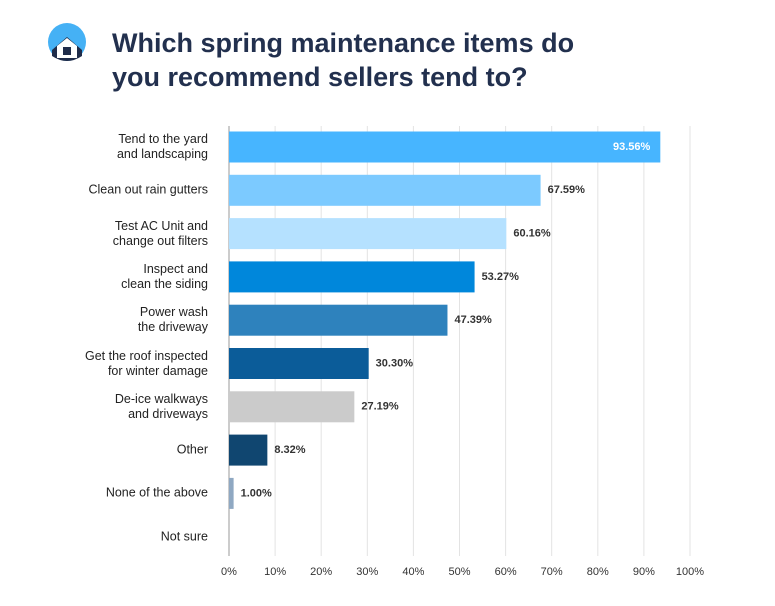 The image size is (775, 606). What do you see at coordinates (567, 190) in the screenshot?
I see `value-label: 67.59%` at bounding box center [567, 190].